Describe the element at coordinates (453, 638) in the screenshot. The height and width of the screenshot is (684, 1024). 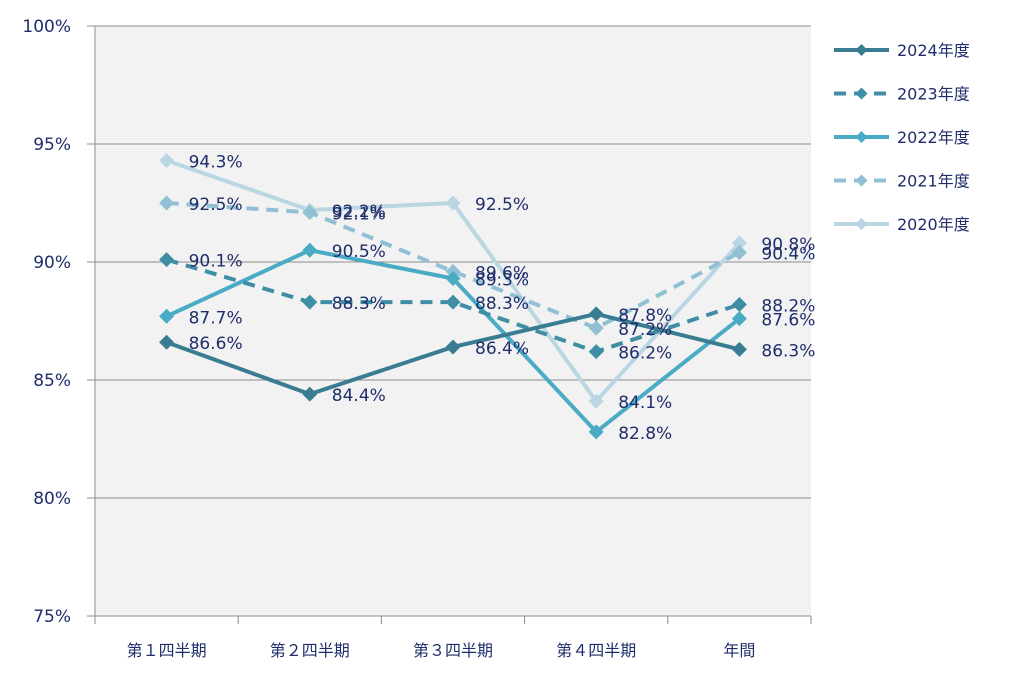
I see `x-axis-ticks: 第１四半期 第２四半期 第３四半期 第４四半期 年間` at that location.